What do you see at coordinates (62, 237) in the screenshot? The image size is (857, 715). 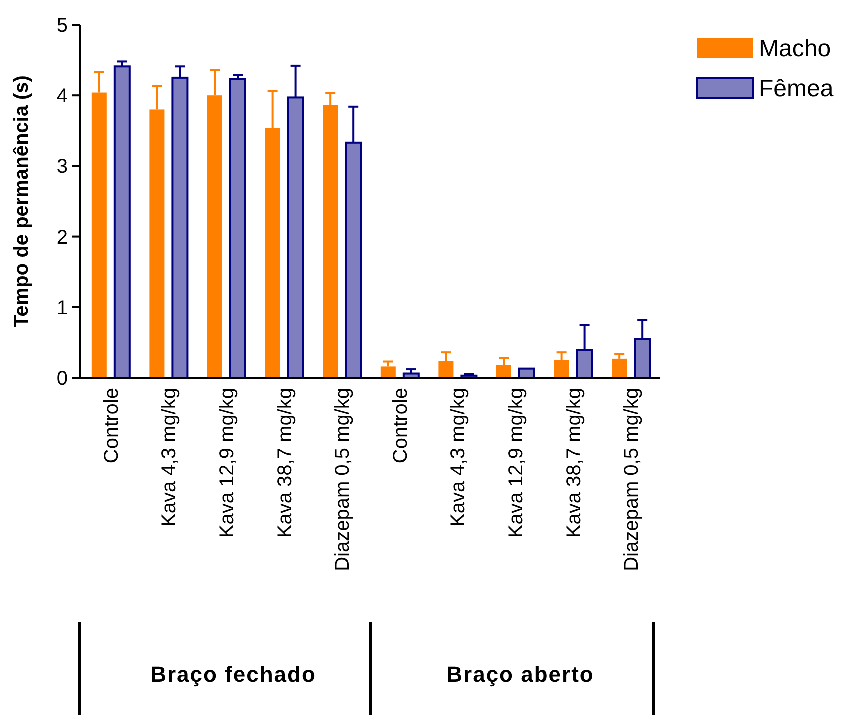 I see `y-tick-label: 2` at bounding box center [62, 237].